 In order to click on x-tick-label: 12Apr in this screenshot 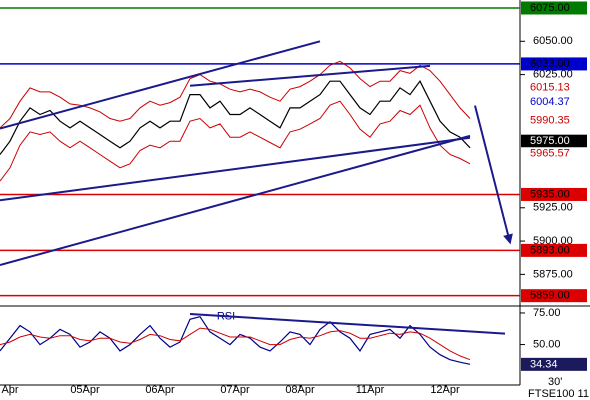, I will do `click(445, 390)`.